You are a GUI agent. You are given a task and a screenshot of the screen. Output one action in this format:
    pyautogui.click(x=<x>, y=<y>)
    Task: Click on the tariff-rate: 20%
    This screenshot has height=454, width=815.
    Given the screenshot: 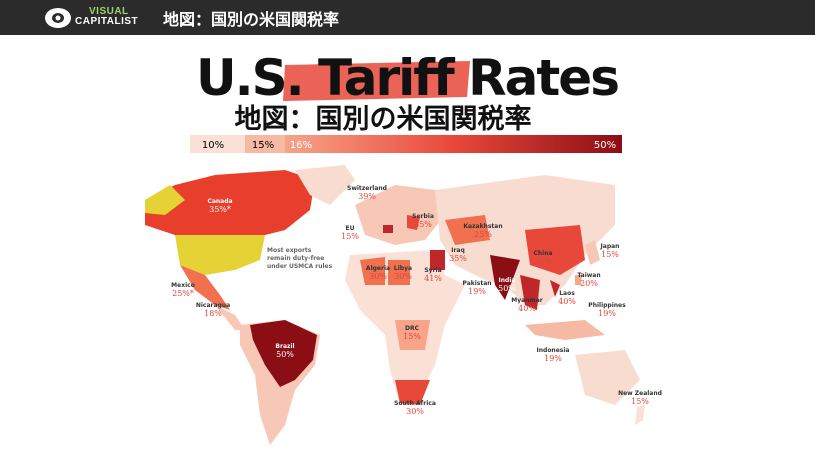 What is the action you would take?
    pyautogui.click(x=589, y=283)
    